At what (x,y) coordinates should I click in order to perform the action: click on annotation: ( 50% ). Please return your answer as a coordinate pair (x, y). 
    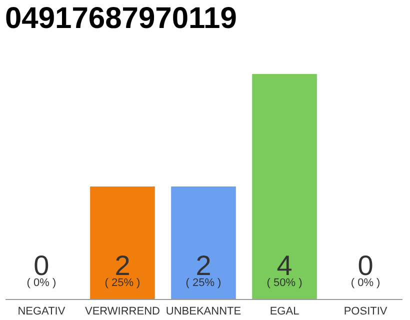
    Looking at the image, I should click on (284, 283).